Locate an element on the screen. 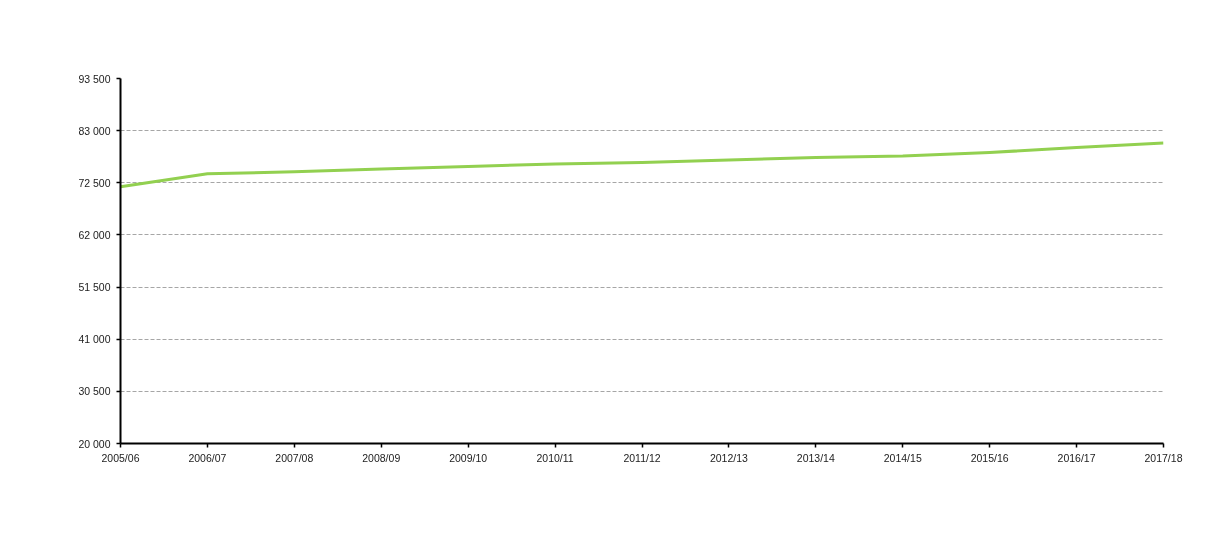 This screenshot has height=545, width=1206. y-tick-label: 83 000 is located at coordinates (94, 130).